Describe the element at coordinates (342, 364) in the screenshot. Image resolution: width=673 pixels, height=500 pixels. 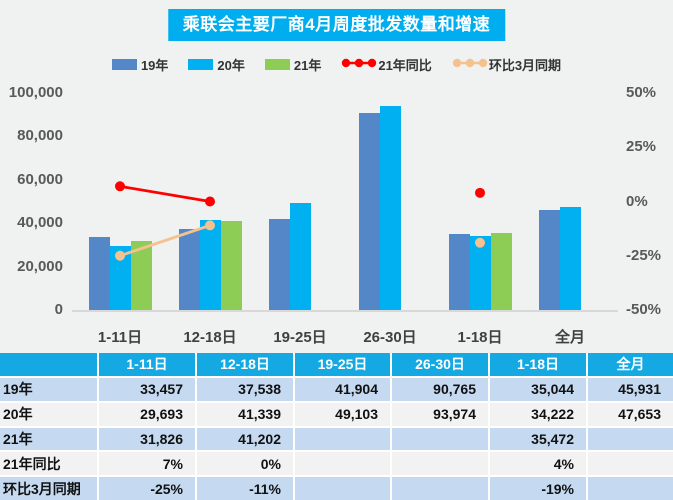
I see `table-header-3: 19-25日` at that location.